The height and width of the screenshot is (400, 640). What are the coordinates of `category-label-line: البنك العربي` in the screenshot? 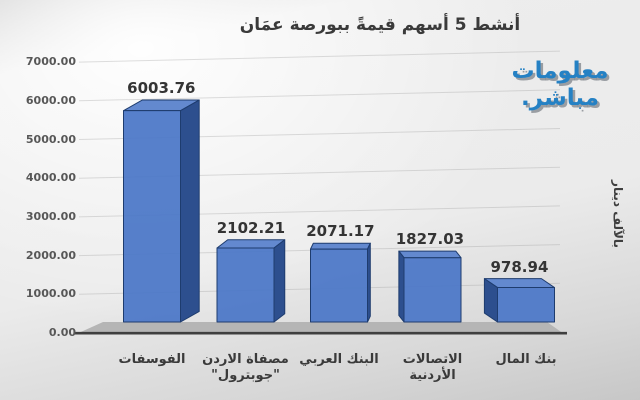 It's located at (339, 359).